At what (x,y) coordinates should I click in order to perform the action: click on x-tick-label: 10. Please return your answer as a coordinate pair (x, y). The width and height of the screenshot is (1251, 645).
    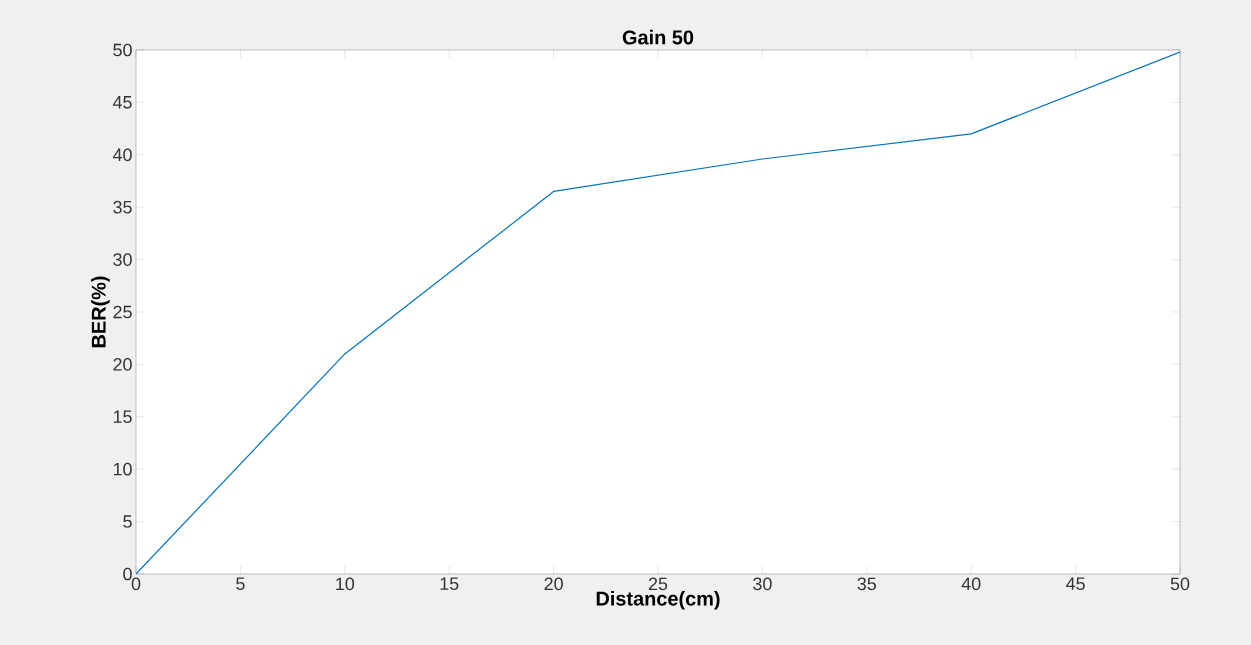
    Looking at the image, I should click on (345, 584).